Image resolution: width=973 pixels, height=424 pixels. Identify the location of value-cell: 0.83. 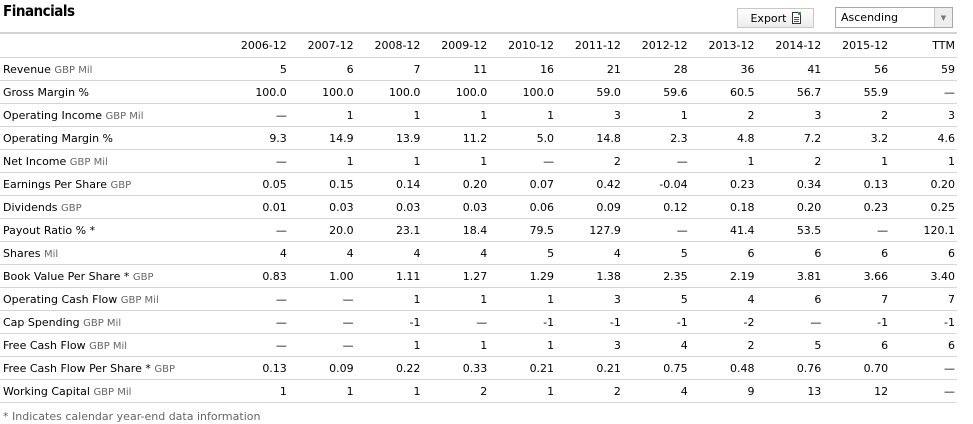
(255, 276).